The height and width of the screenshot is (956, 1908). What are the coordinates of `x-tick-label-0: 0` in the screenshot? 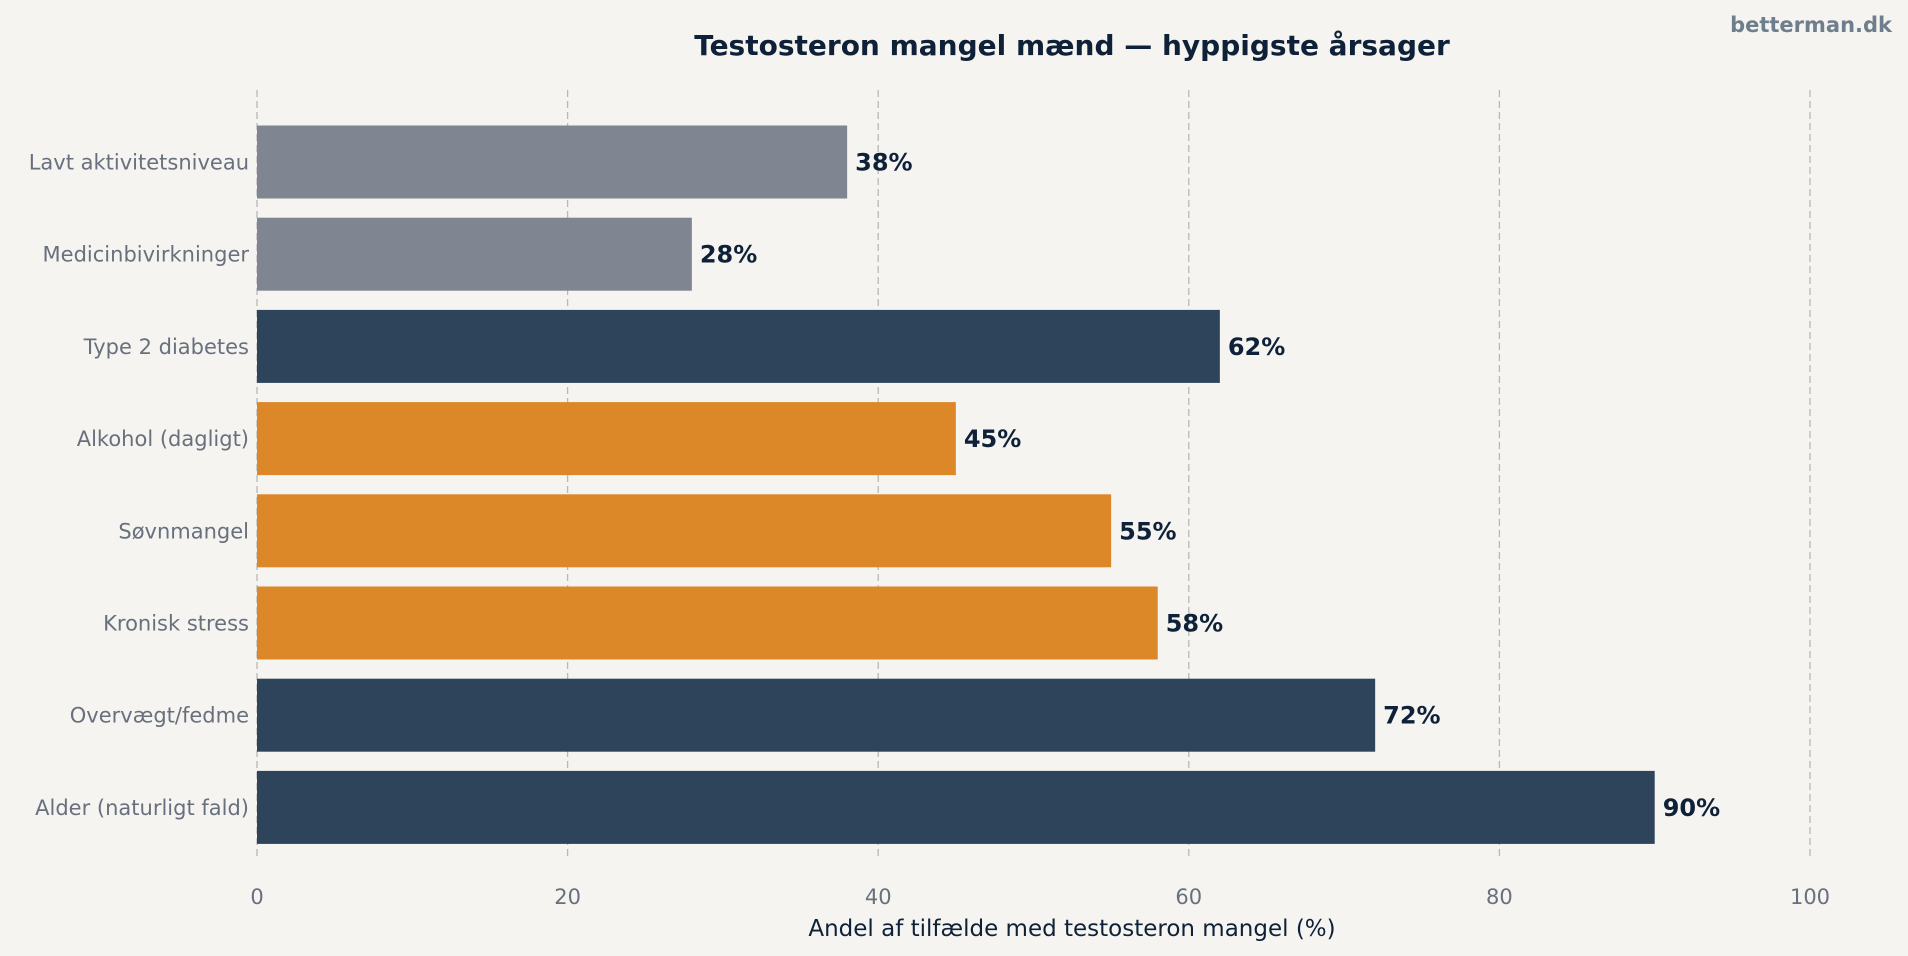 It's located at (256, 897).